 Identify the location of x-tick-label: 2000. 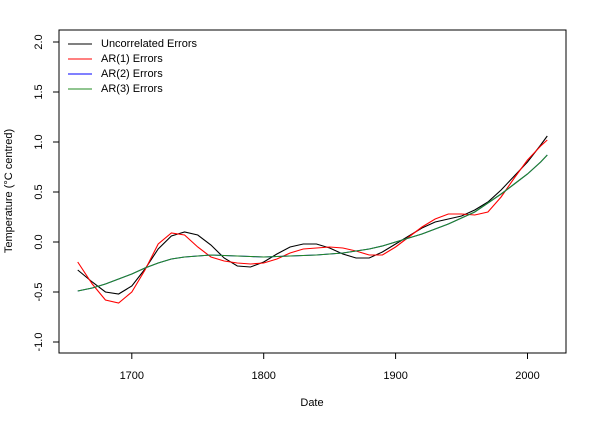
(527, 376).